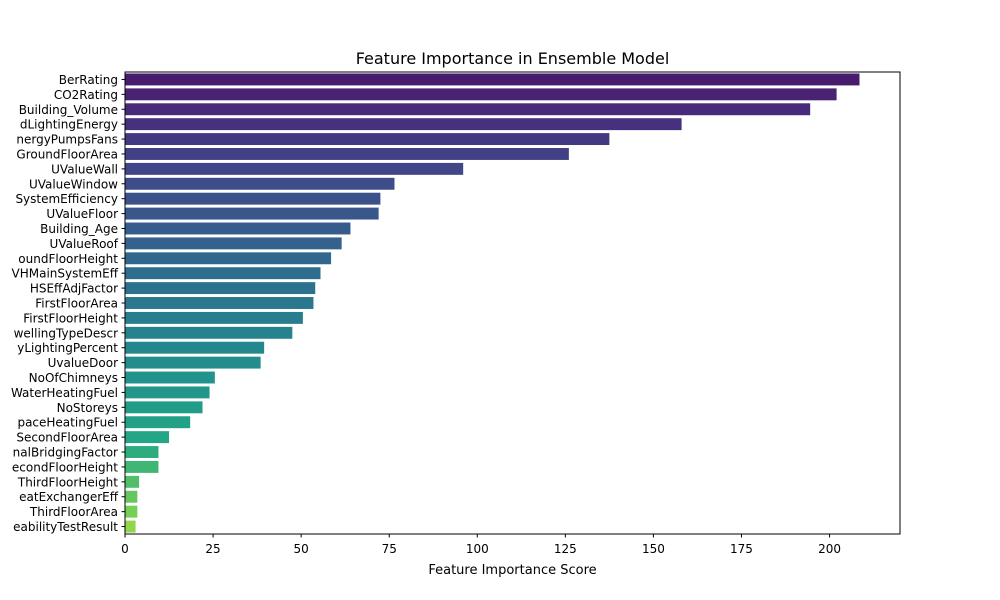  I want to click on y-tick-label: econdFloorHeight, so click(65, 467).